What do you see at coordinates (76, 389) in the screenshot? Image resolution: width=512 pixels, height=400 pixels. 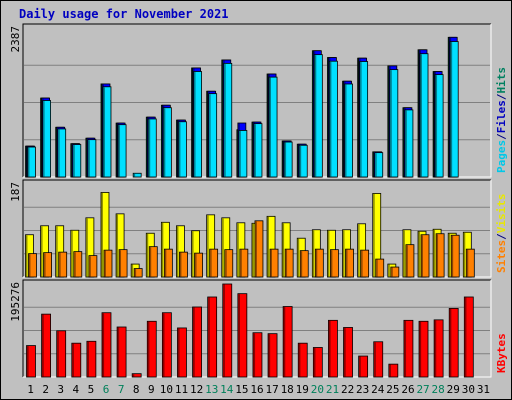 I see `day-label: 4` at bounding box center [76, 389].